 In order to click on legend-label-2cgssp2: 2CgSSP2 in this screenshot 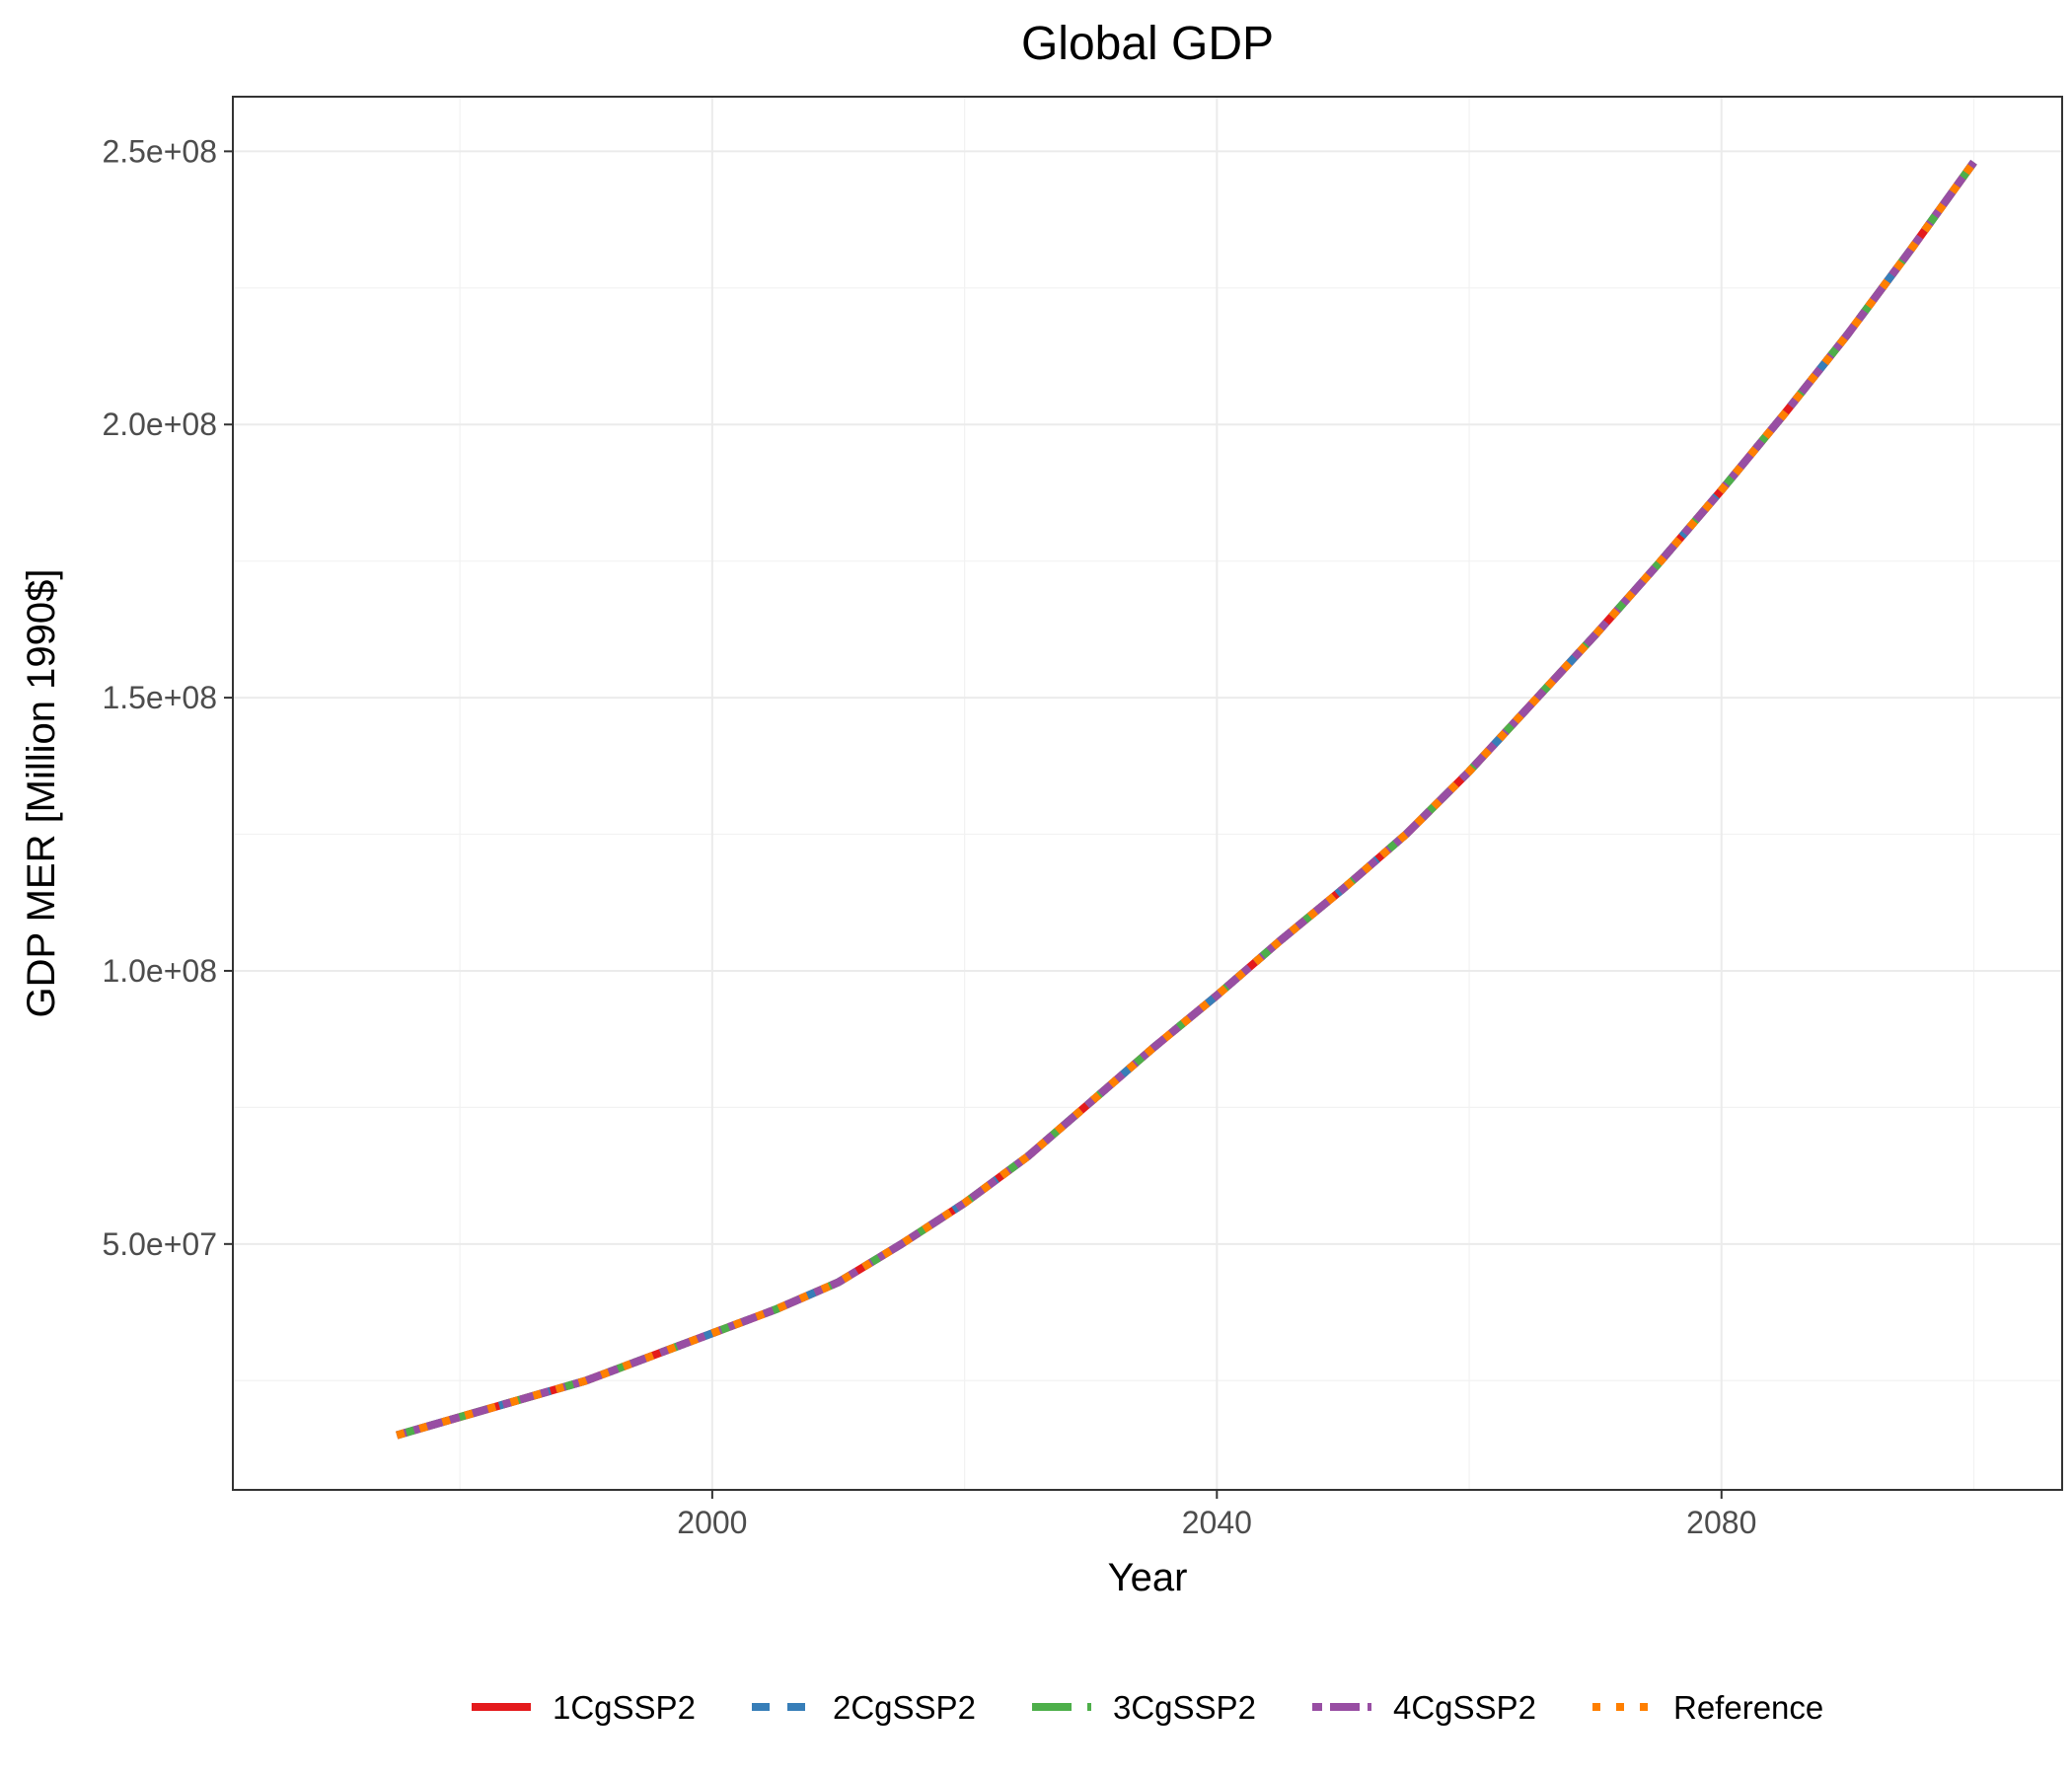, I will do `click(905, 1707)`.